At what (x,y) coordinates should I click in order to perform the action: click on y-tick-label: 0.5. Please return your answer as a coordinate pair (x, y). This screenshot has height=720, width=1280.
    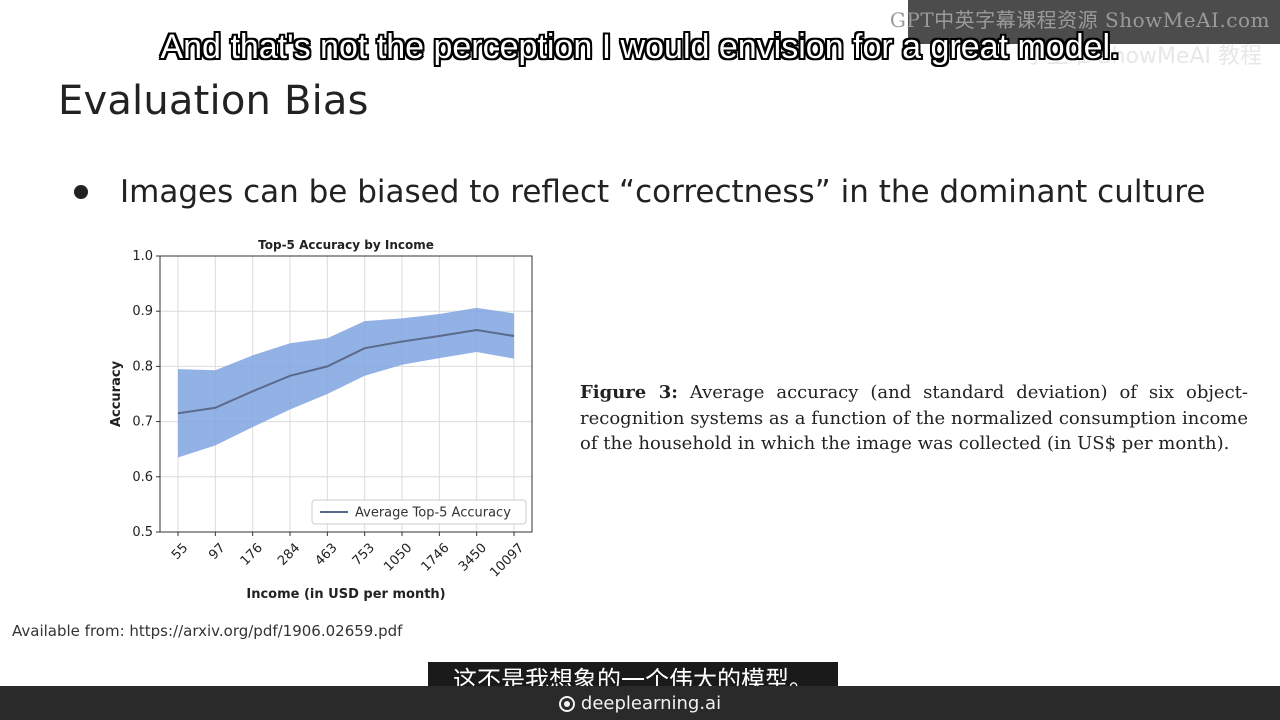
    Looking at the image, I should click on (142, 532).